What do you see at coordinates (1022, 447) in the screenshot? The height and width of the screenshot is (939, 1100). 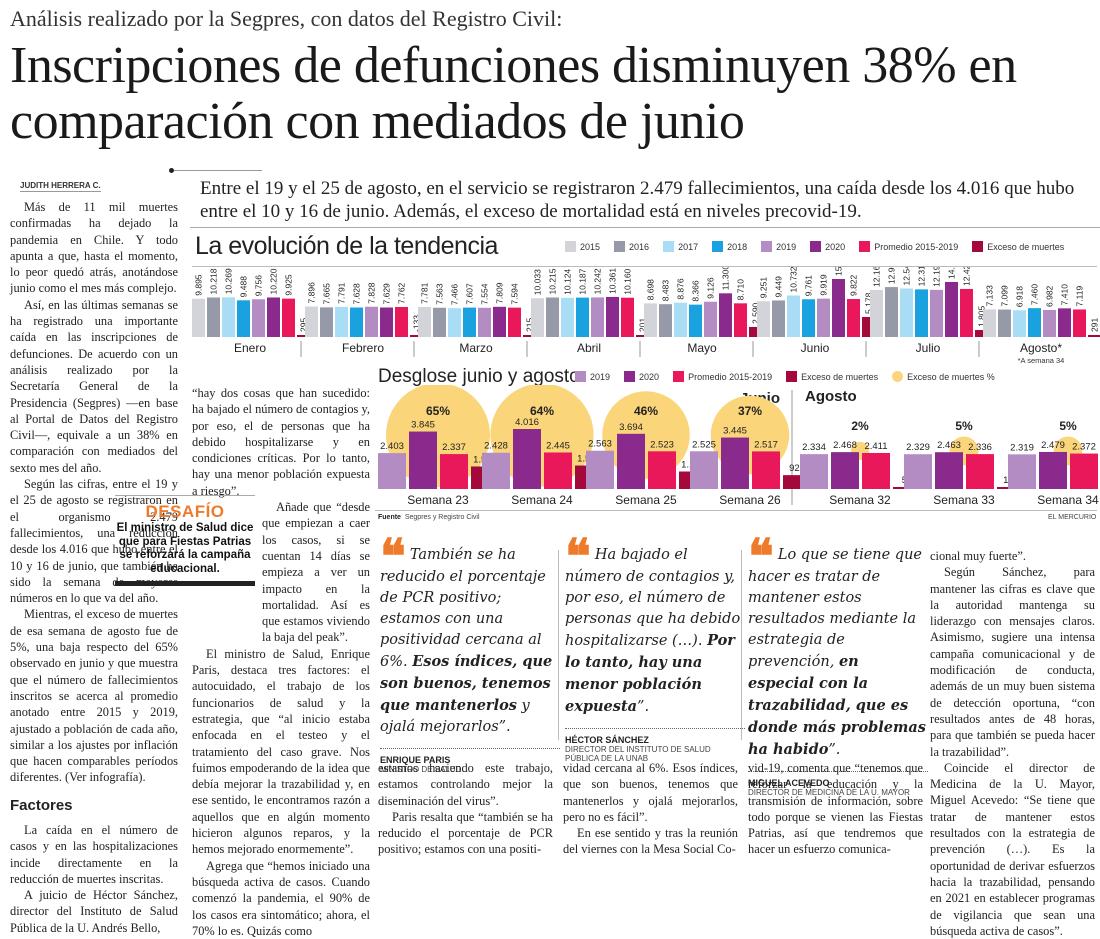 I see `data-label: 2.319` at bounding box center [1022, 447].